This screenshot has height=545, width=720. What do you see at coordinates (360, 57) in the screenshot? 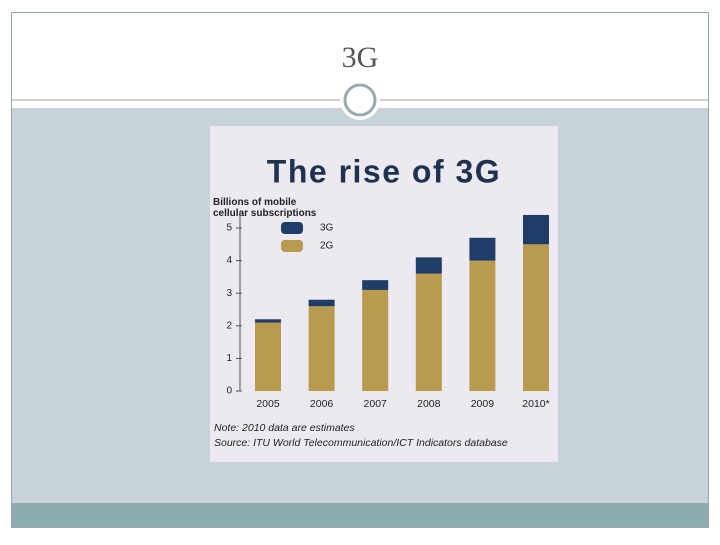
I see `slide-title: 3G` at bounding box center [360, 57].